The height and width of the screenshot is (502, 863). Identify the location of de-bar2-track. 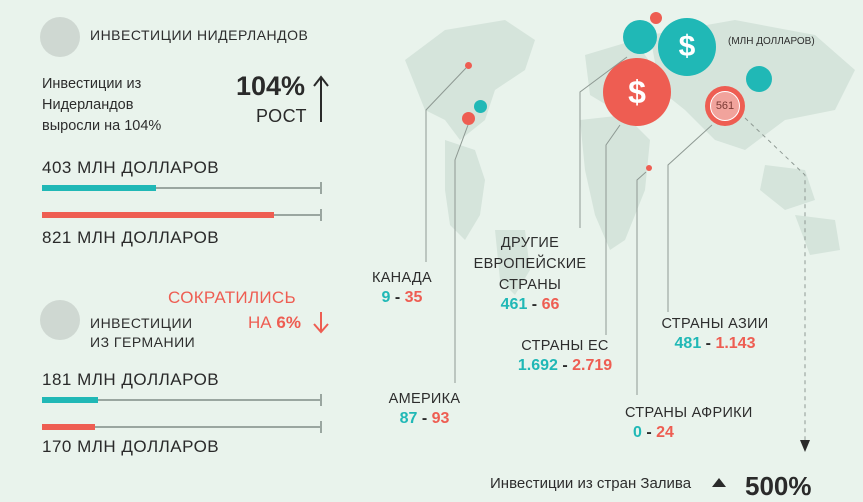
(181, 427).